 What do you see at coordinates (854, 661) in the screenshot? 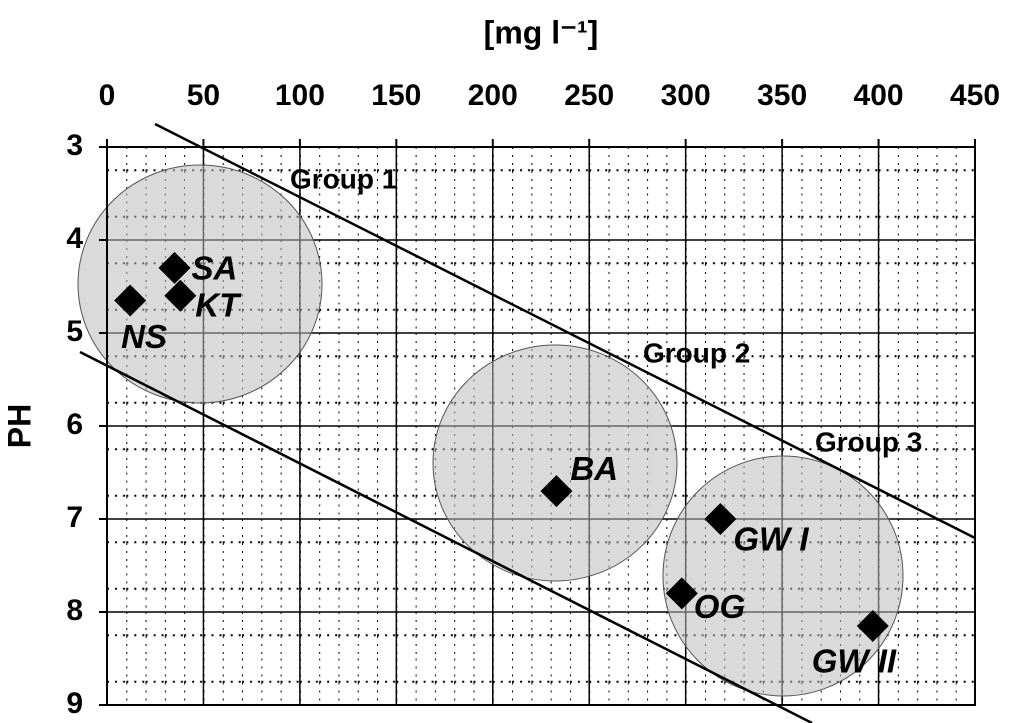
I see `point-label: GW II` at bounding box center [854, 661].